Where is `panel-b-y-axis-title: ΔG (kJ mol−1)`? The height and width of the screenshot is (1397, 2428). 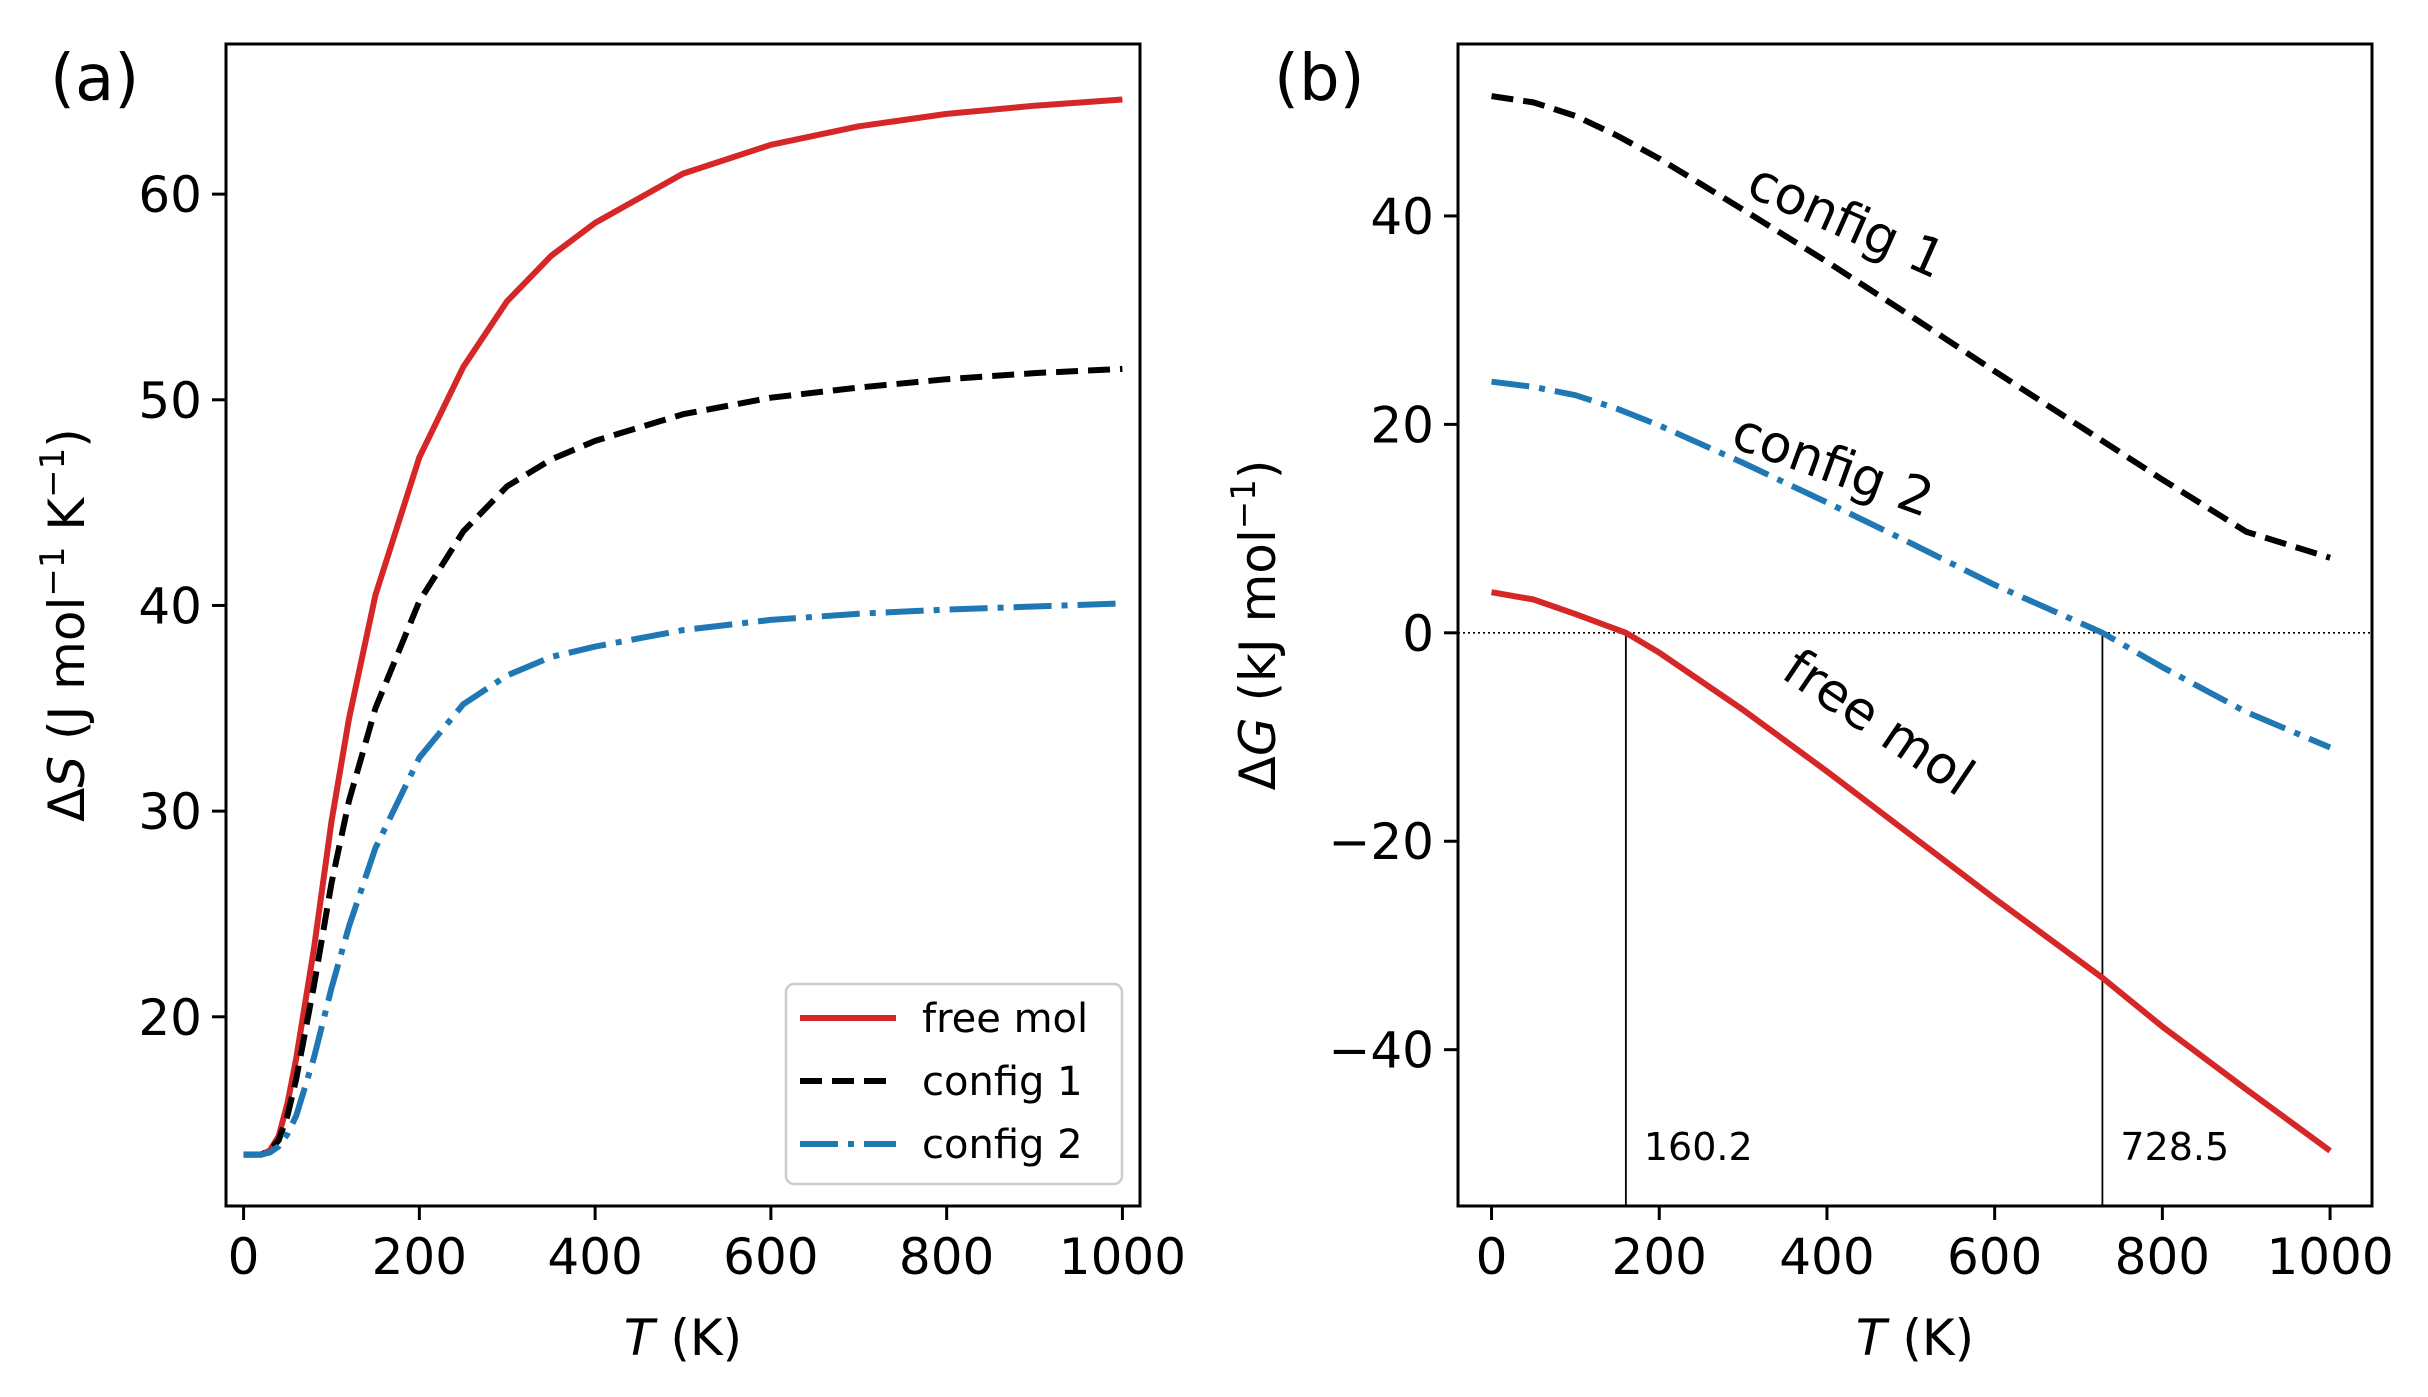
panel-b-y-axis-title: ΔG (kJ mol−1) is located at coordinates (1255, 625).